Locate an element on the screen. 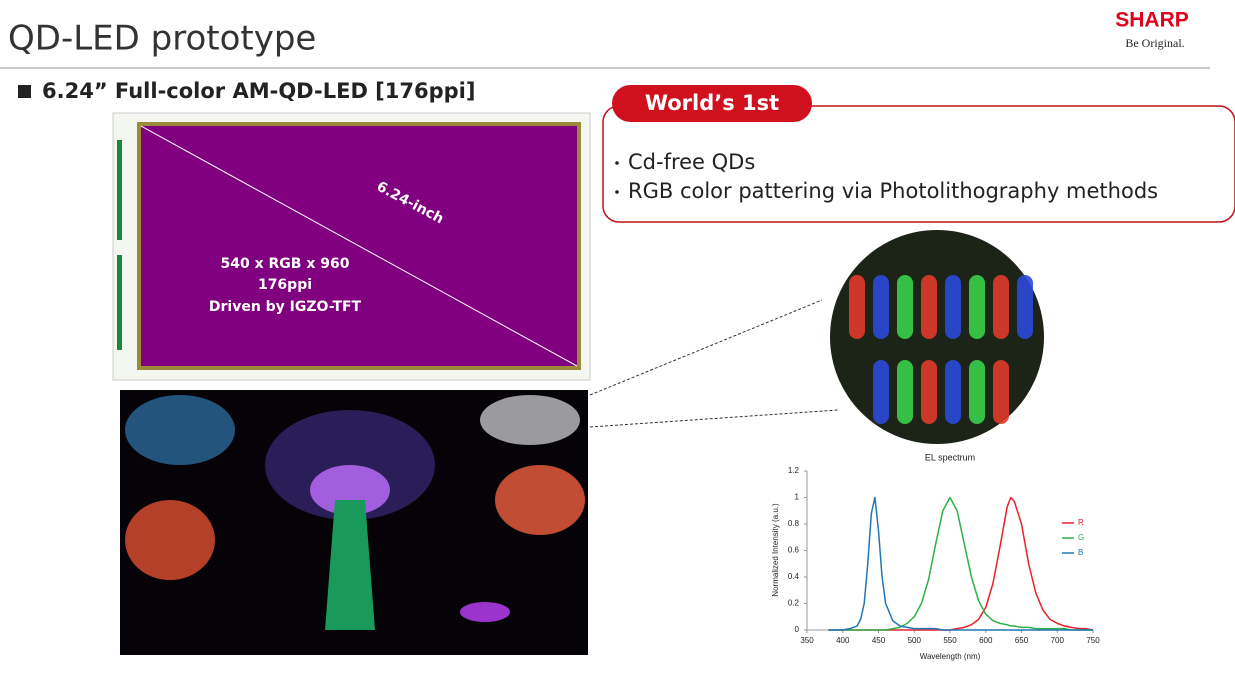 Image resolution: width=1235 pixels, height=680 pixels. panel-spec: 540 x RGB x 960 is located at coordinates (285, 264).